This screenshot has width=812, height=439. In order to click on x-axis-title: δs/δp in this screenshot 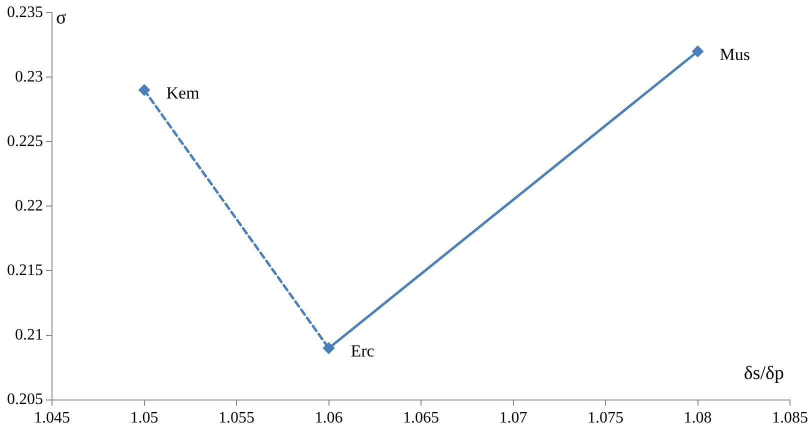, I will do `click(764, 373)`.